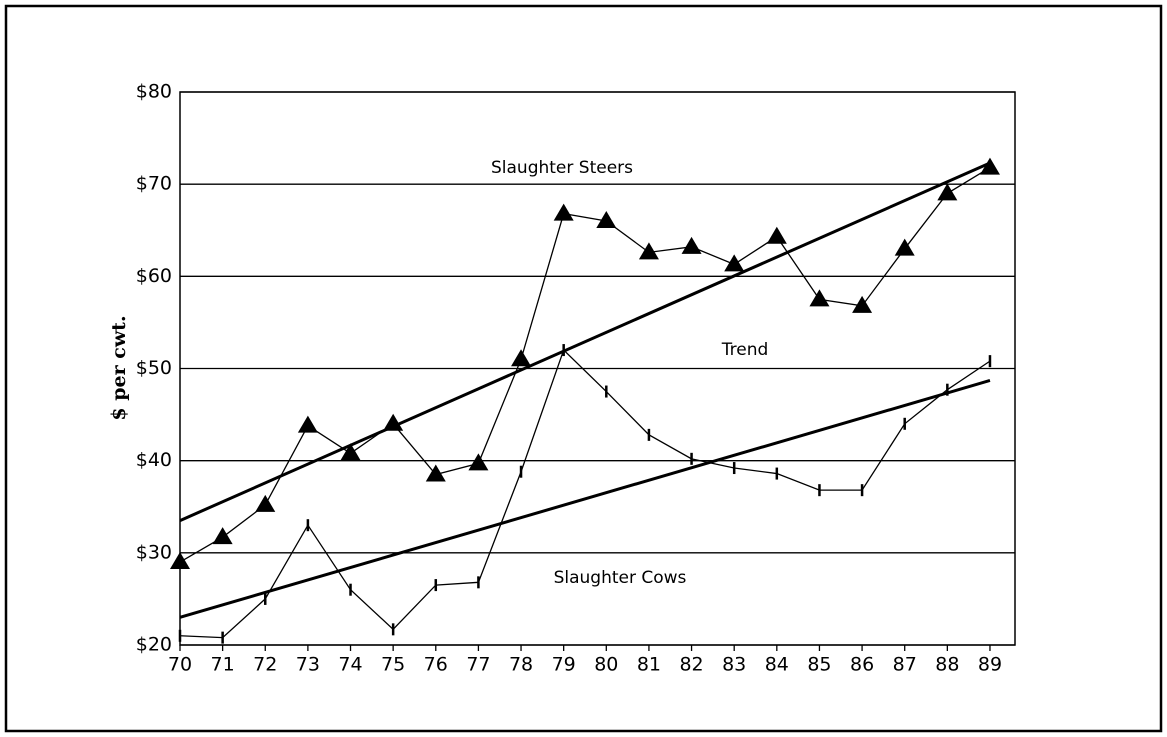  Describe the element at coordinates (350, 665) in the screenshot. I see `x-tick-label: 74` at that location.